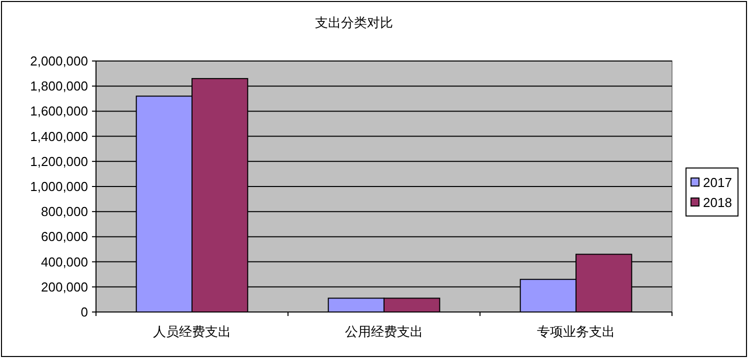  Describe the element at coordinates (64, 212) in the screenshot. I see `y-tick-label: 800,000` at that location.